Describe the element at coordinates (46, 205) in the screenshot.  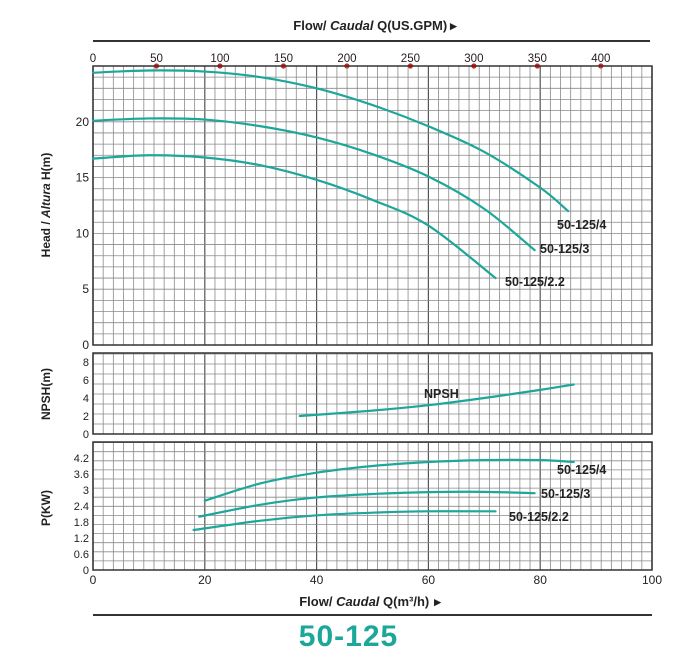
I see `head-y-axis-label: Head / Altura H(m)` at that location.